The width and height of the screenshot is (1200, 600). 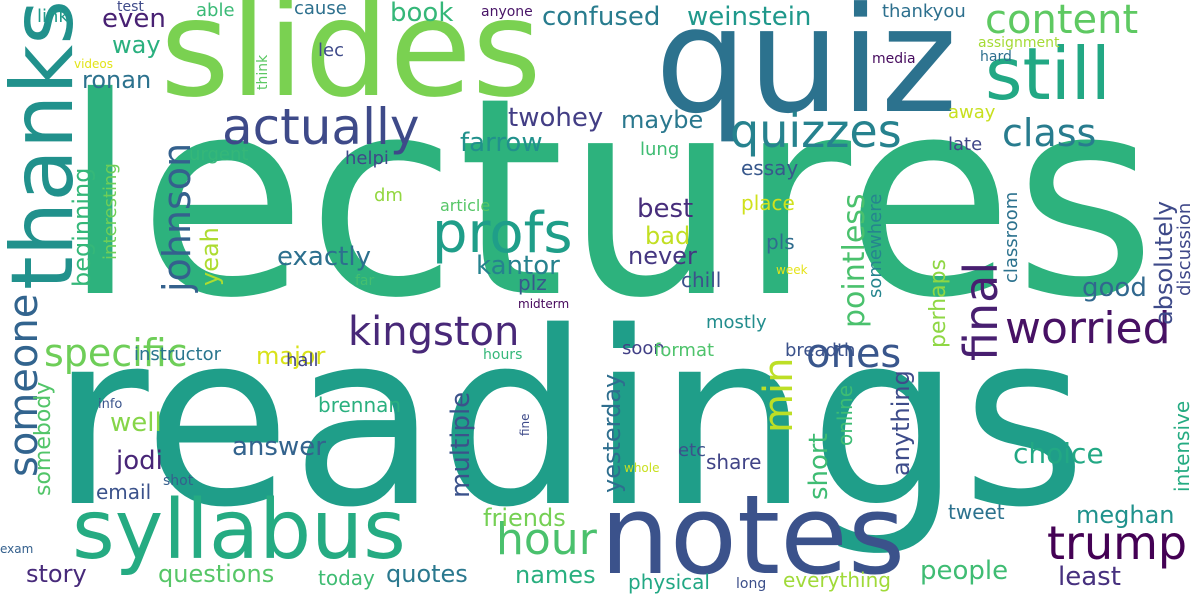 I want to click on word: quiz, so click(x=806, y=73).